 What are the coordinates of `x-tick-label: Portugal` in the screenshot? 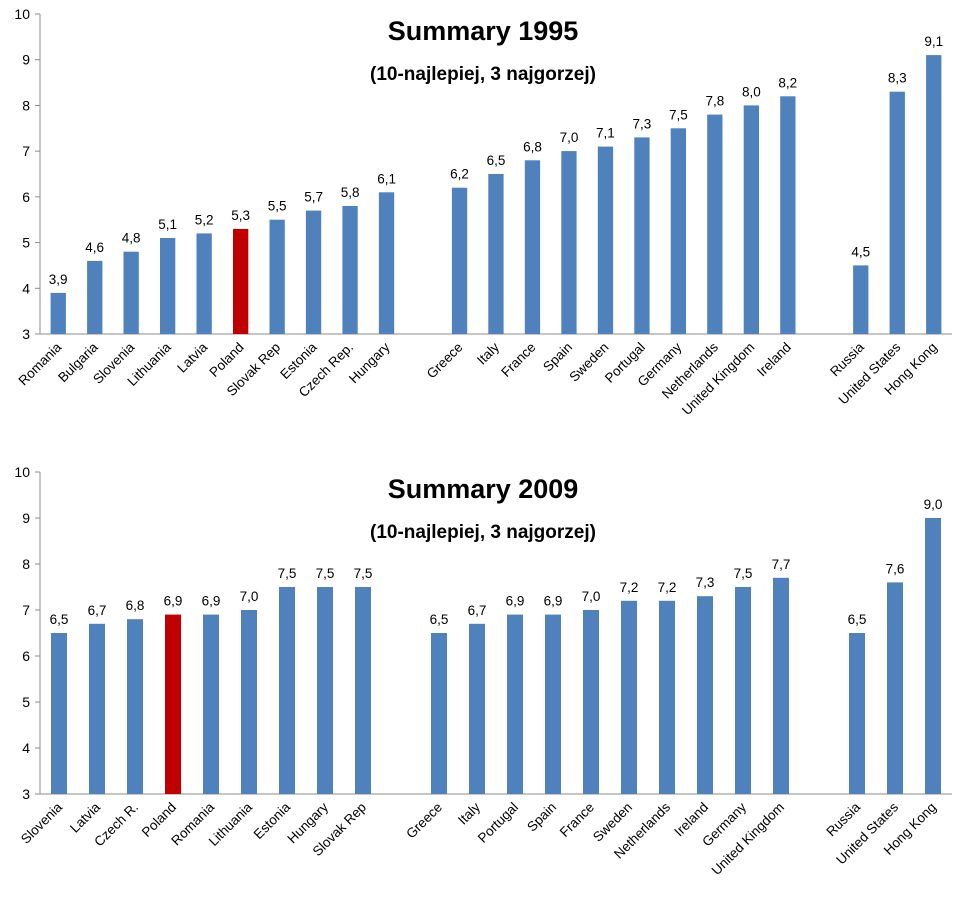 It's located at (498, 823).